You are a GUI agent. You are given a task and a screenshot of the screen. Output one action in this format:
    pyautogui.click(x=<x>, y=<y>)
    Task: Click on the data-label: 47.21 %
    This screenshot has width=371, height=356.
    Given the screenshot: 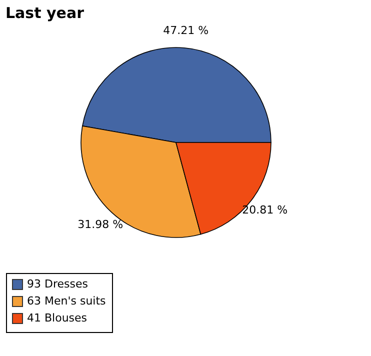 What is the action you would take?
    pyautogui.click(x=186, y=30)
    